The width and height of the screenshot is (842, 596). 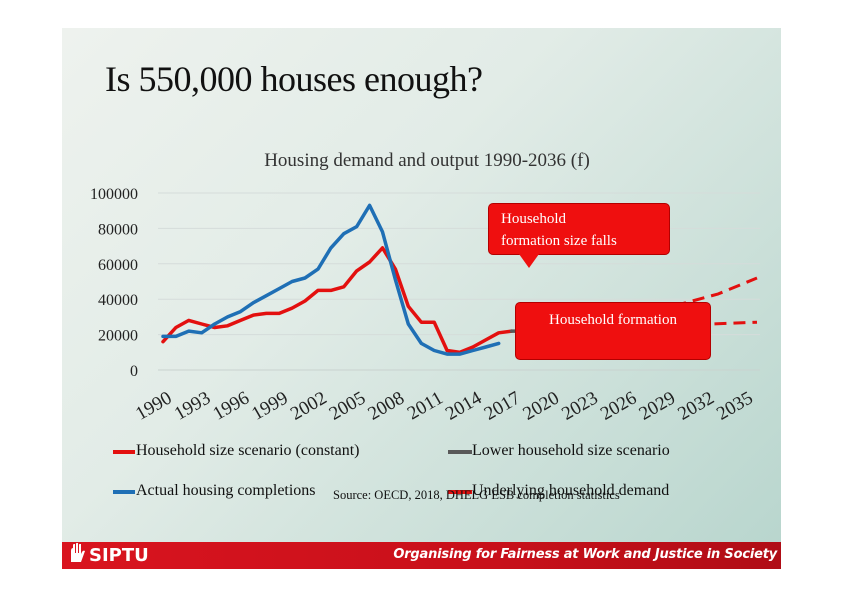 I want to click on y-tick-label: 40000, so click(x=118, y=300).